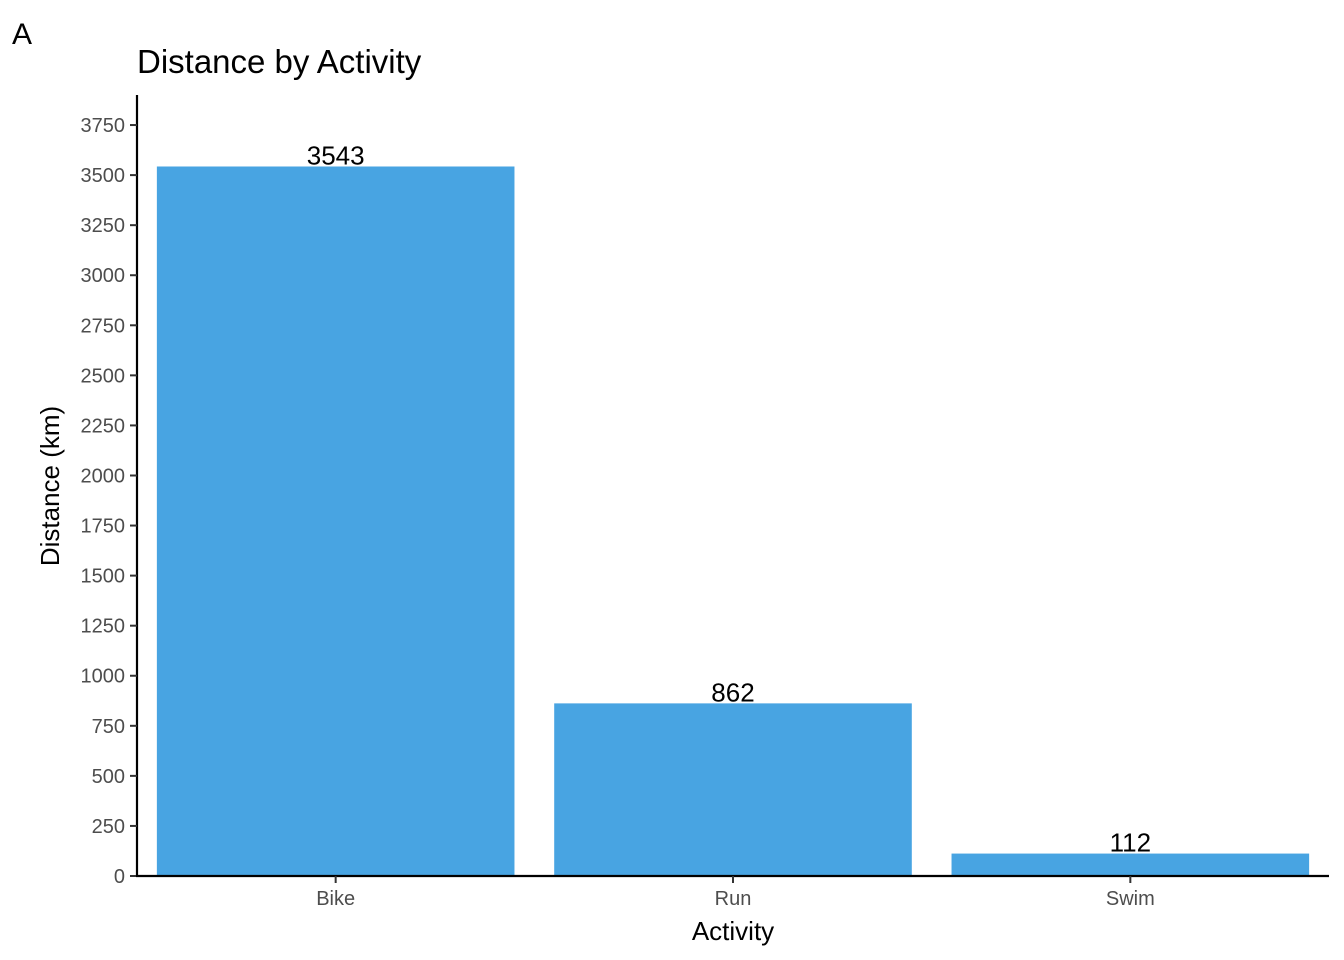  I want to click on y-tick-label-2750: 2750, so click(103, 326).